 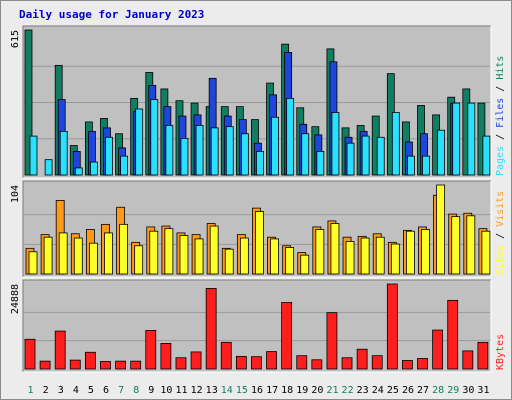 I want to click on x-tick-label: 19, so click(x=302, y=390).